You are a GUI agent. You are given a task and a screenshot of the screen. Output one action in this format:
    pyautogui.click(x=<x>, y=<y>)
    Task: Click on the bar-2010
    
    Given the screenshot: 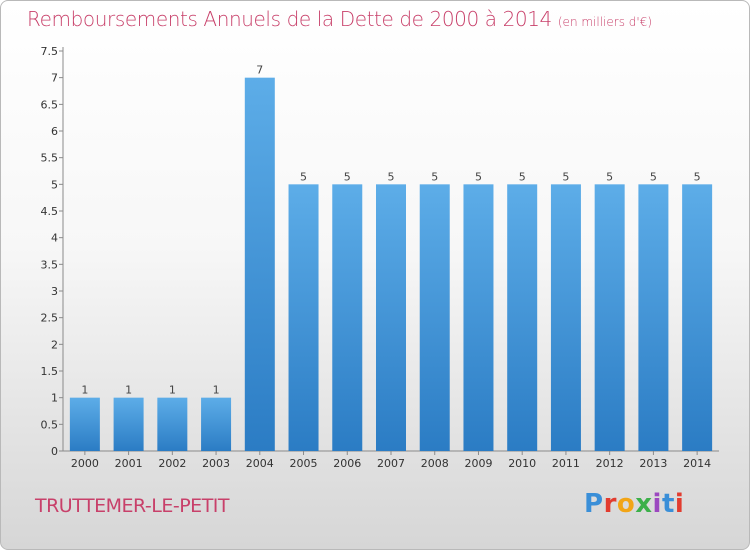 What is the action you would take?
    pyautogui.click(x=522, y=318)
    